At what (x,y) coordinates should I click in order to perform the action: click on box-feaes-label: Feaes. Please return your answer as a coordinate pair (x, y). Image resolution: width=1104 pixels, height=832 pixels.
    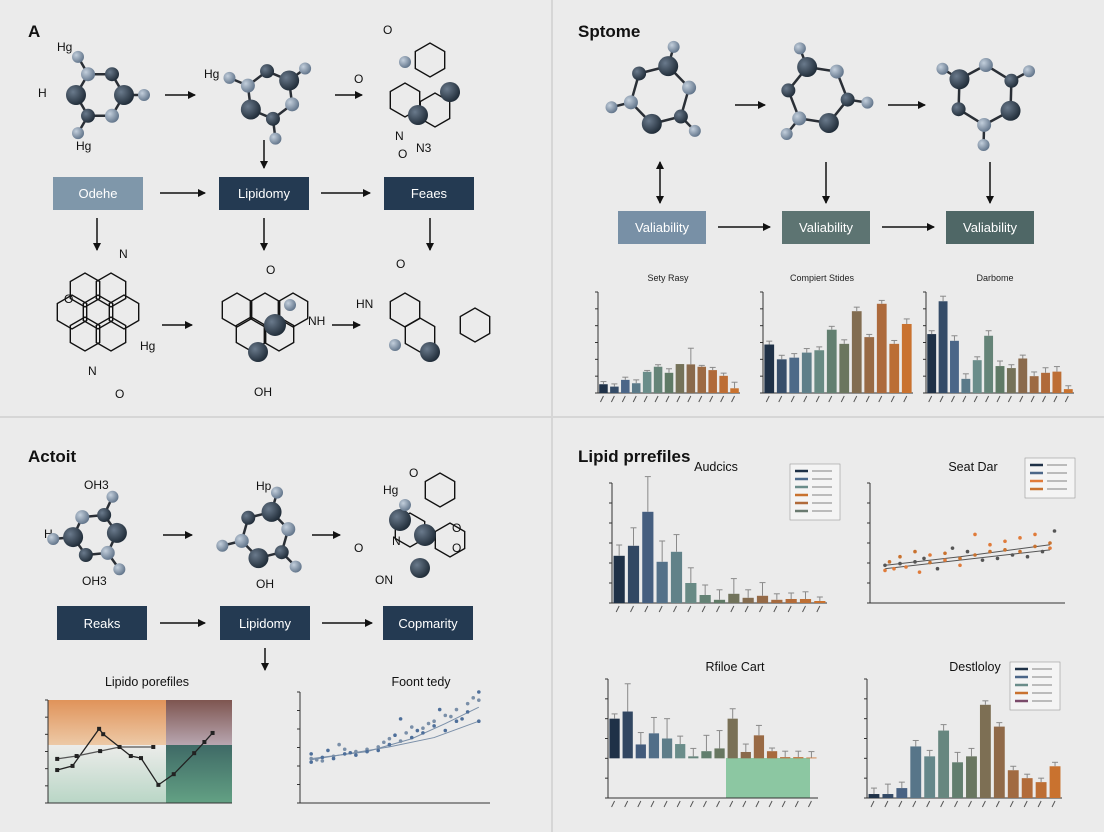
    Looking at the image, I should click on (429, 193).